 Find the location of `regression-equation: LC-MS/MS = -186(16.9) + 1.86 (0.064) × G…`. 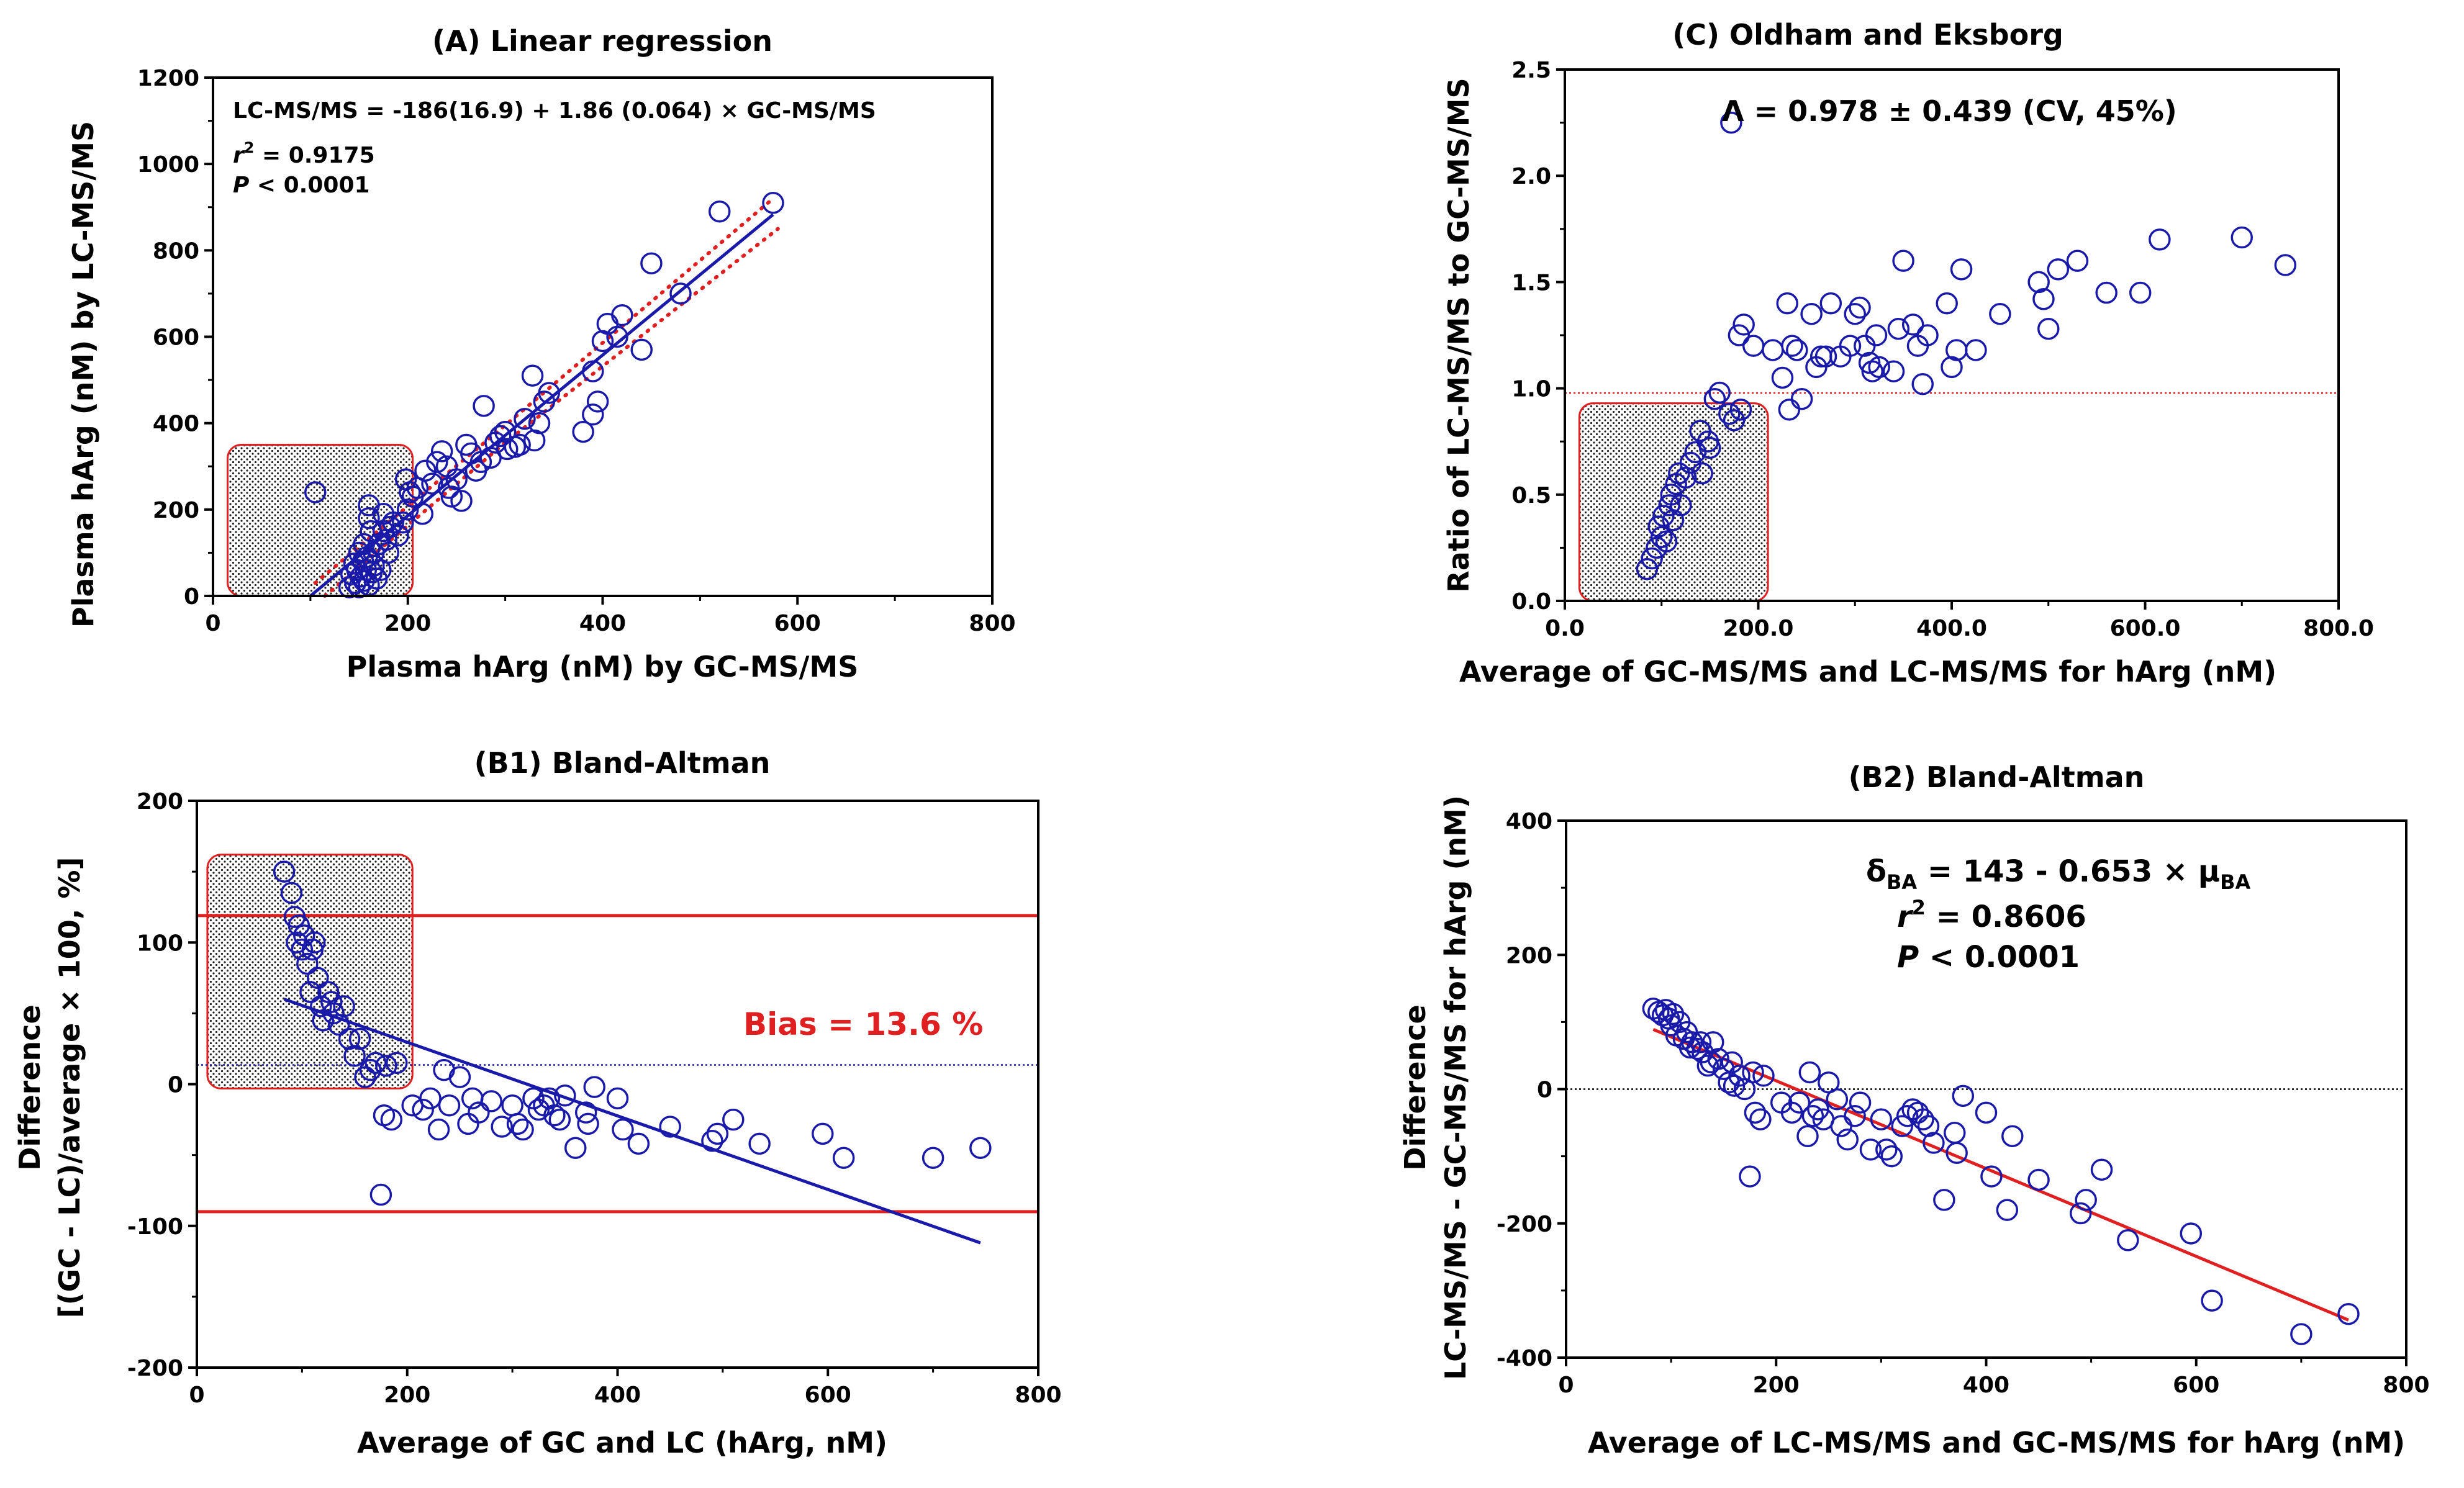

regression-equation: LC-MS/MS = -186(16.9) + 1.86 (0.064) × G… is located at coordinates (554, 111).